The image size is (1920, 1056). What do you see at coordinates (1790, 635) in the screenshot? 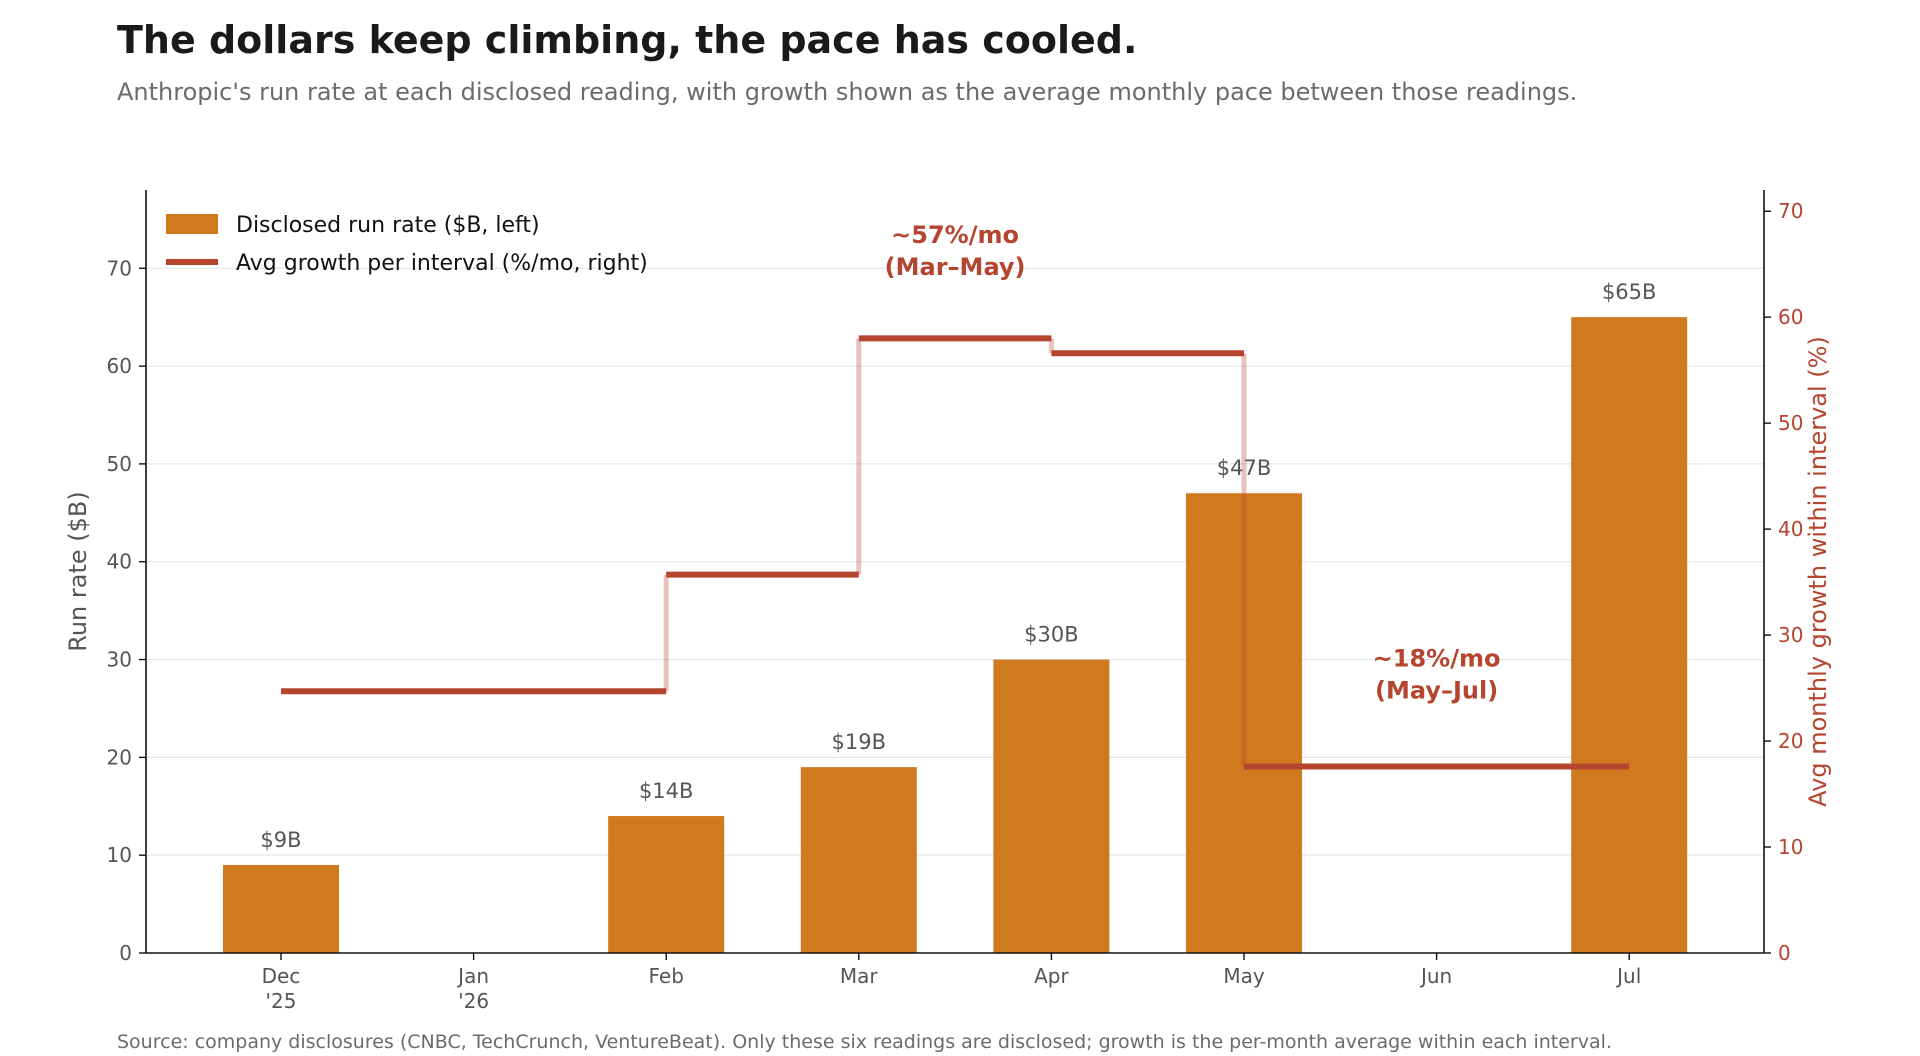
I see `right-tick-label: 30` at bounding box center [1790, 635].